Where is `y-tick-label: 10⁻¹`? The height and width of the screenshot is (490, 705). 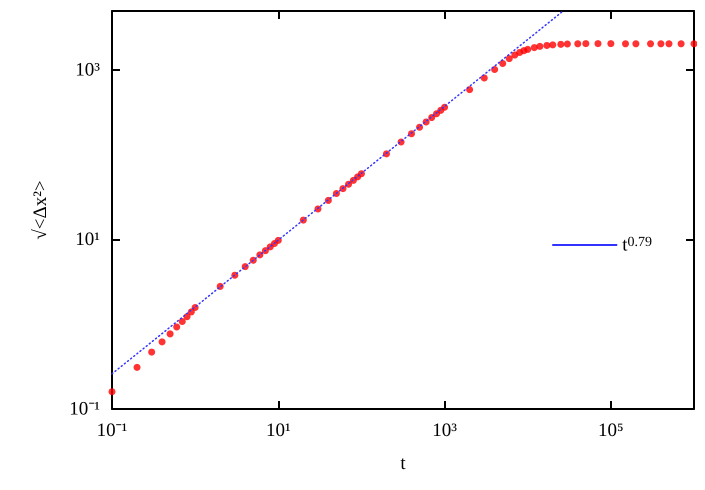 y-tick-label: 10⁻¹ is located at coordinates (84, 409).